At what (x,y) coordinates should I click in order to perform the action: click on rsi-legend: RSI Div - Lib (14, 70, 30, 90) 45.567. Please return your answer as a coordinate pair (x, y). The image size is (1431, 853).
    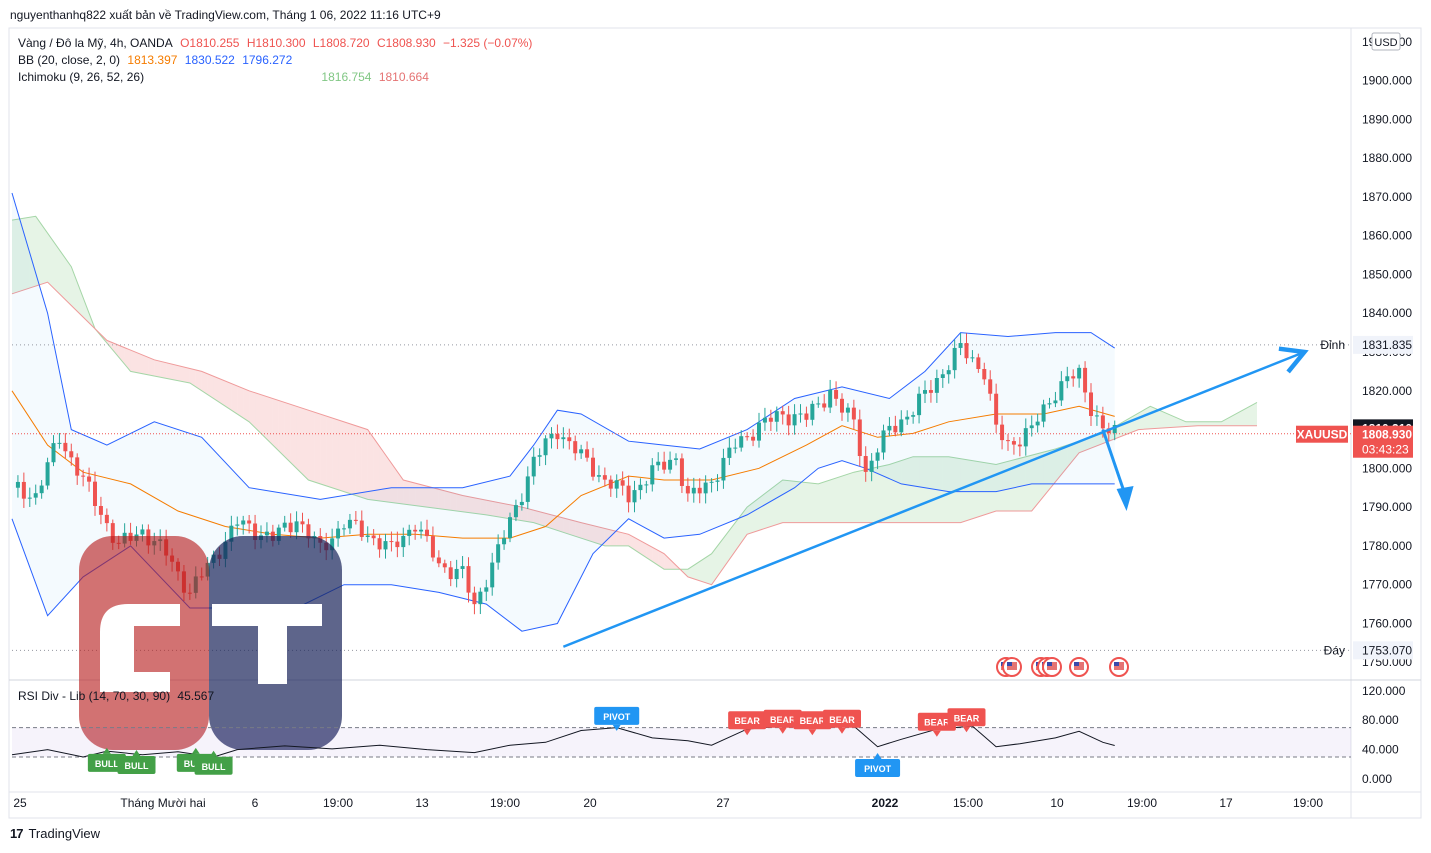
    Looking at the image, I should click on (118, 696).